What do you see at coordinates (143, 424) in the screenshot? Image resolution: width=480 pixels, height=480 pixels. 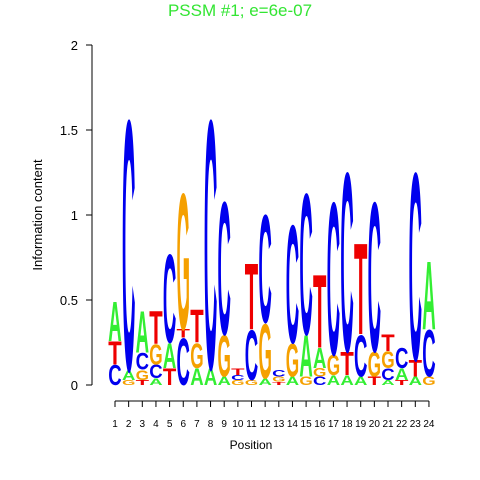 I see `x-tick-label: 3` at bounding box center [143, 424].